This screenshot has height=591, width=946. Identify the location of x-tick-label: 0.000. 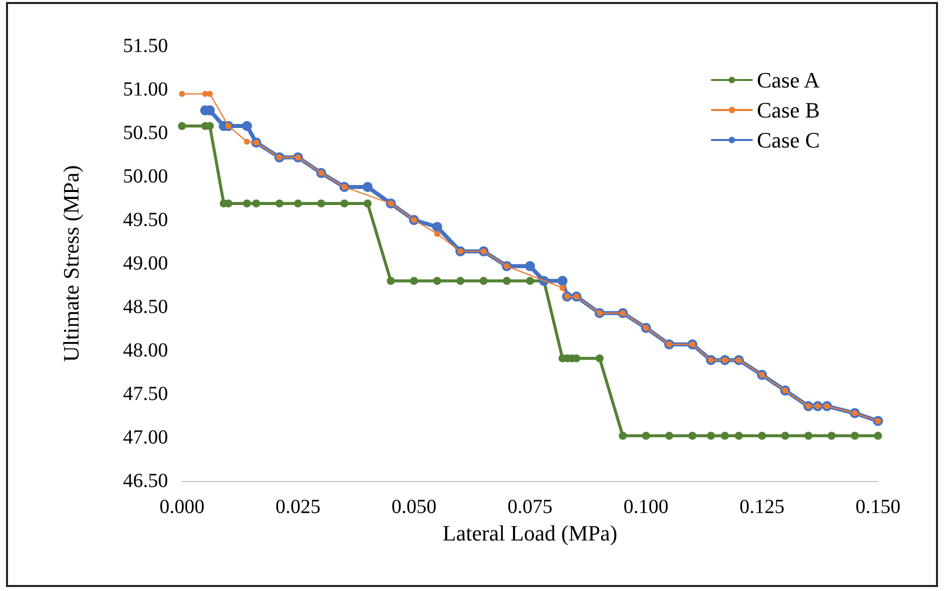
(182, 507).